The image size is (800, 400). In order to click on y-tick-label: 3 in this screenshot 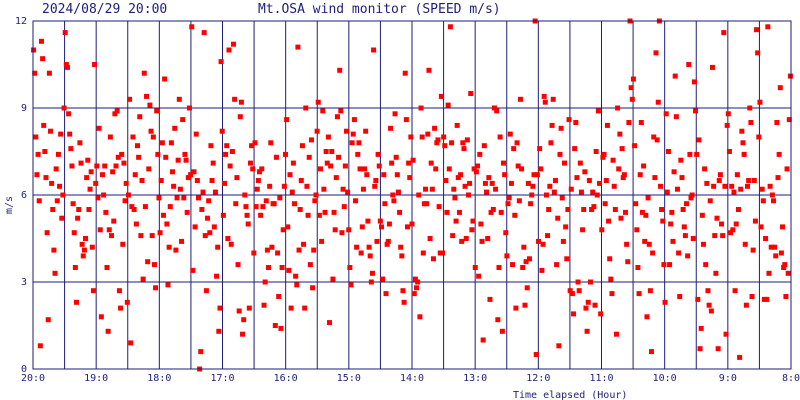, I will do `click(24, 282)`.